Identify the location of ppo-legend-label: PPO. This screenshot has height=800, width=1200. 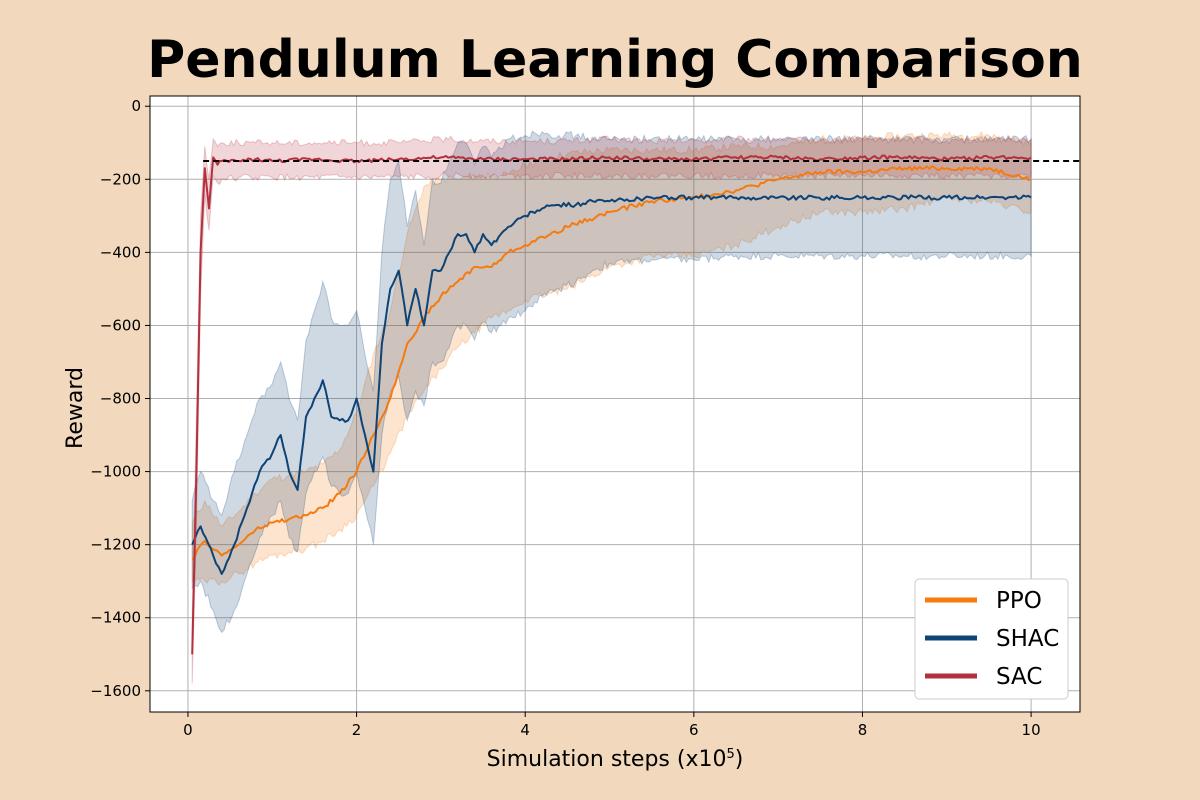
(1019, 601).